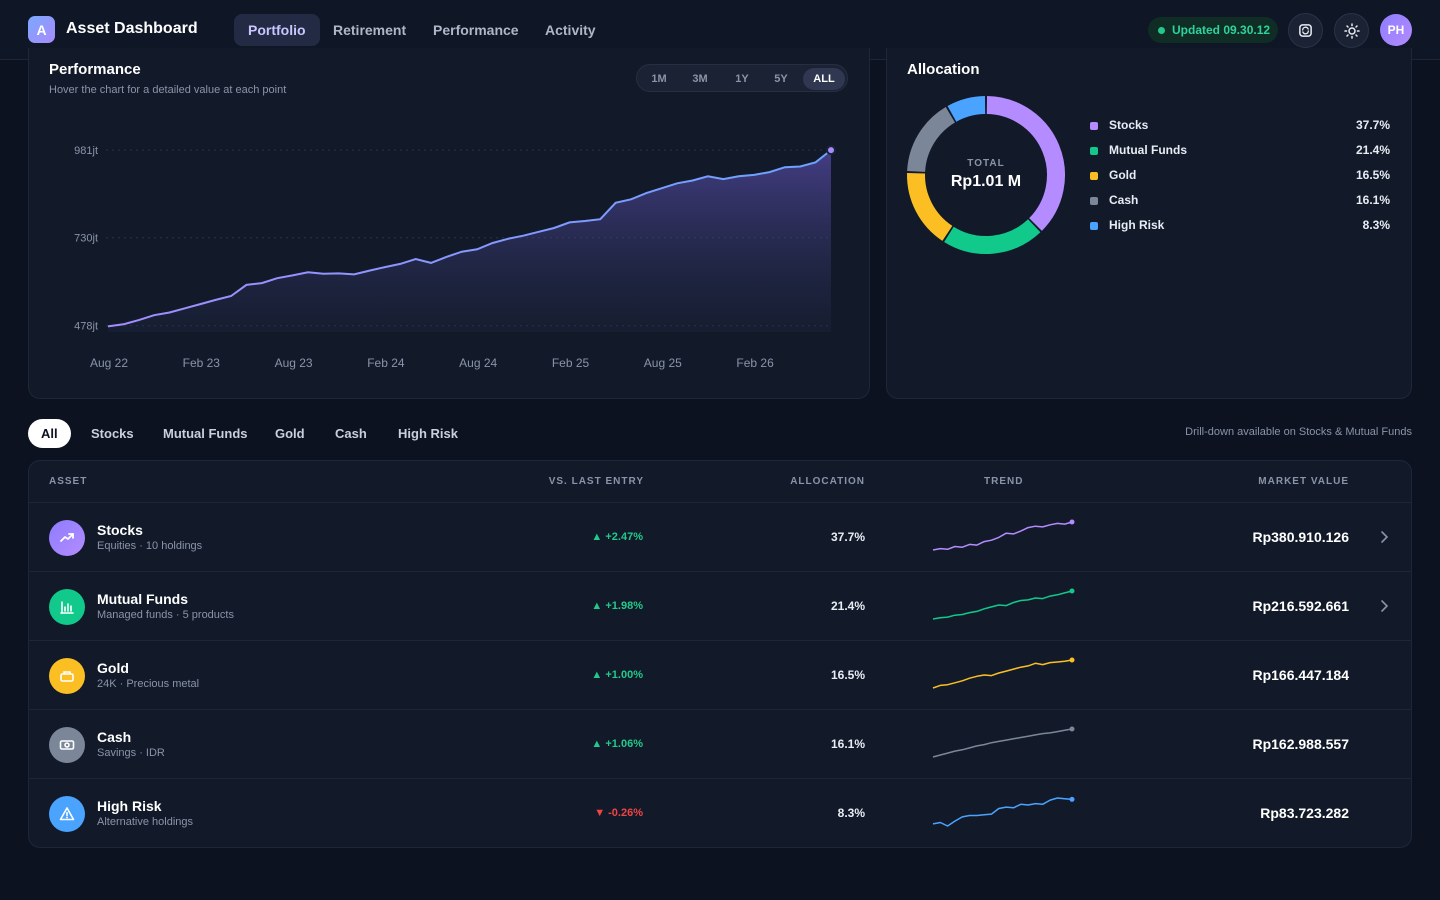  What do you see at coordinates (109, 363) in the screenshot?
I see `x-tick-label: Aug 22` at bounding box center [109, 363].